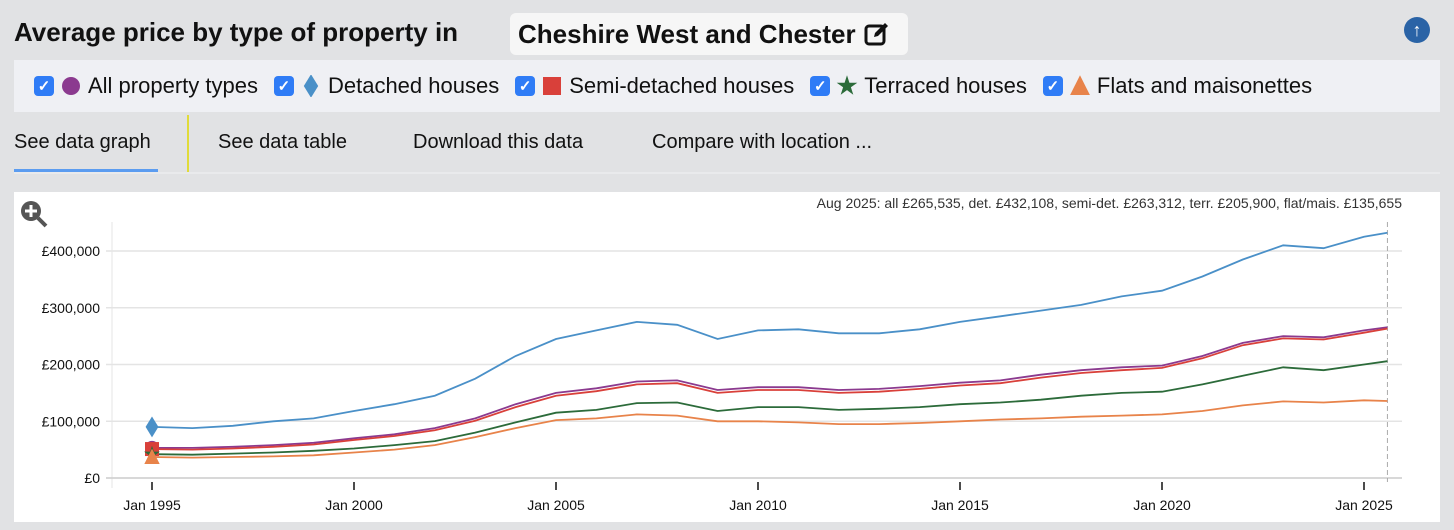 The image size is (1454, 530). Describe the element at coordinates (758, 505) in the screenshot. I see `x-tick-label: Jan 2010` at that location.